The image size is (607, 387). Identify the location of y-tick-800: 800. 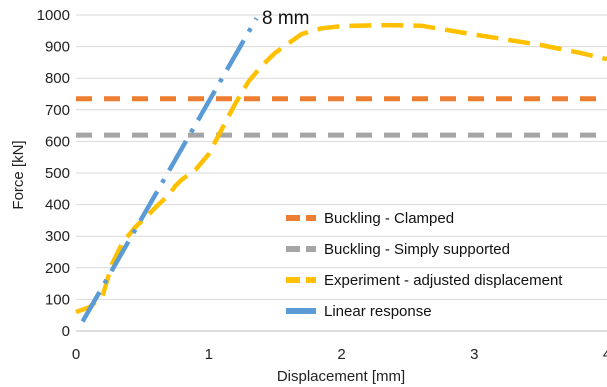
(57, 78).